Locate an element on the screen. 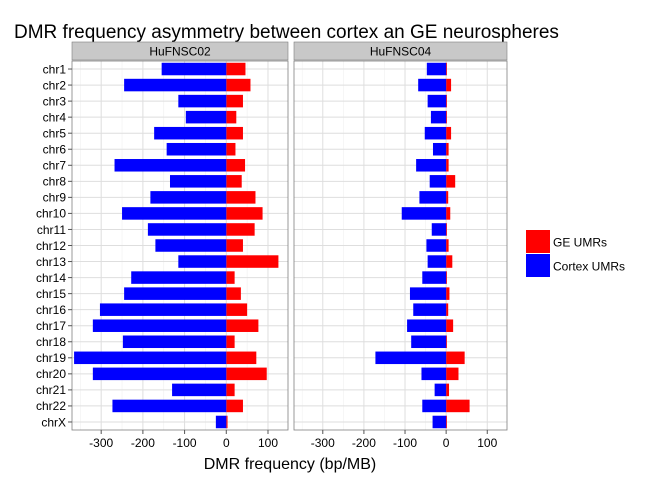  x-axis-label: DMR frequency (bp/MB) is located at coordinates (290, 464).